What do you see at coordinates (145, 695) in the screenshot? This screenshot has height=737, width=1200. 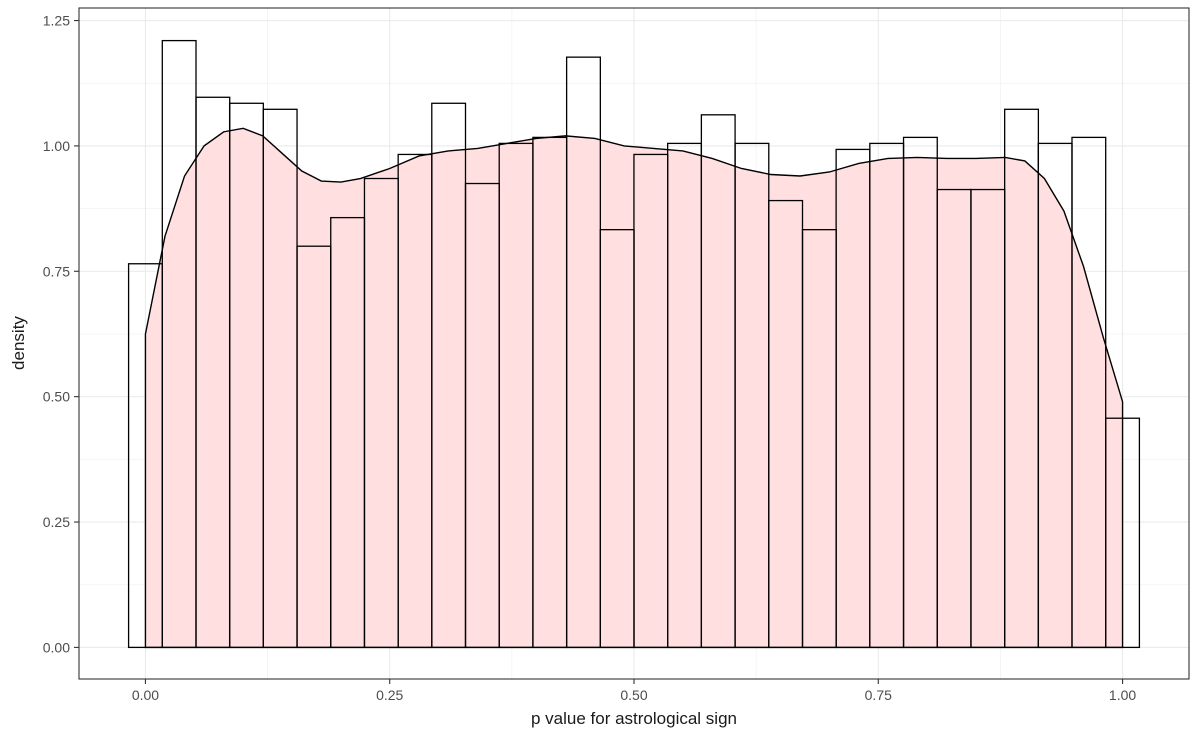 I see `x-tick-label: 0.00` at bounding box center [145, 695].